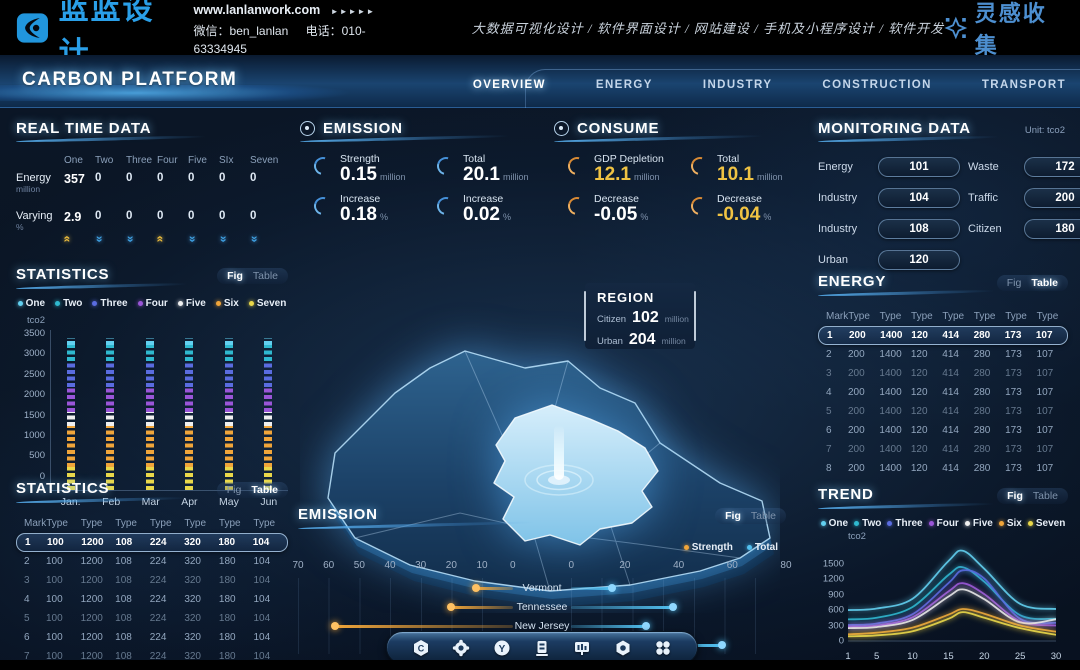  I want to click on legend-dot-icon, so click(686, 547).